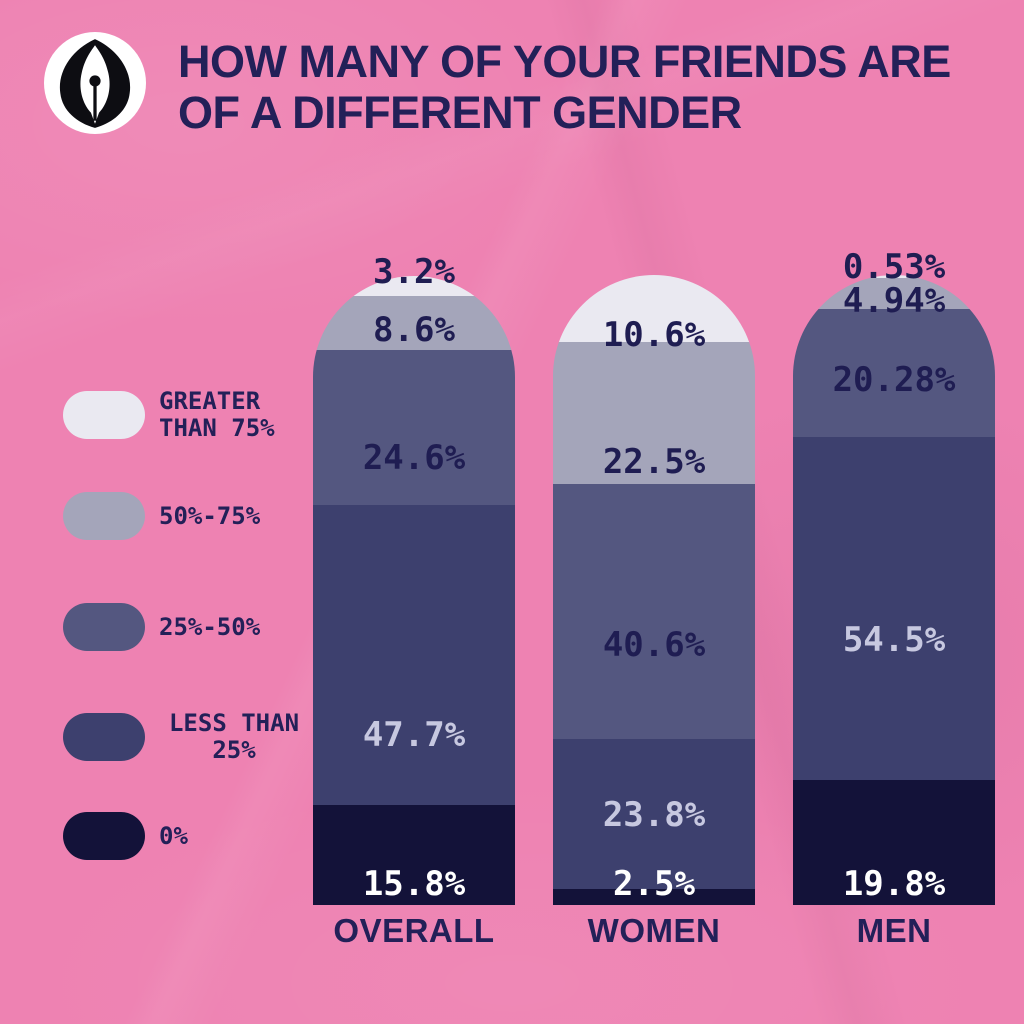  I want to click on value-label-overall-0: 15.8%, so click(414, 884).